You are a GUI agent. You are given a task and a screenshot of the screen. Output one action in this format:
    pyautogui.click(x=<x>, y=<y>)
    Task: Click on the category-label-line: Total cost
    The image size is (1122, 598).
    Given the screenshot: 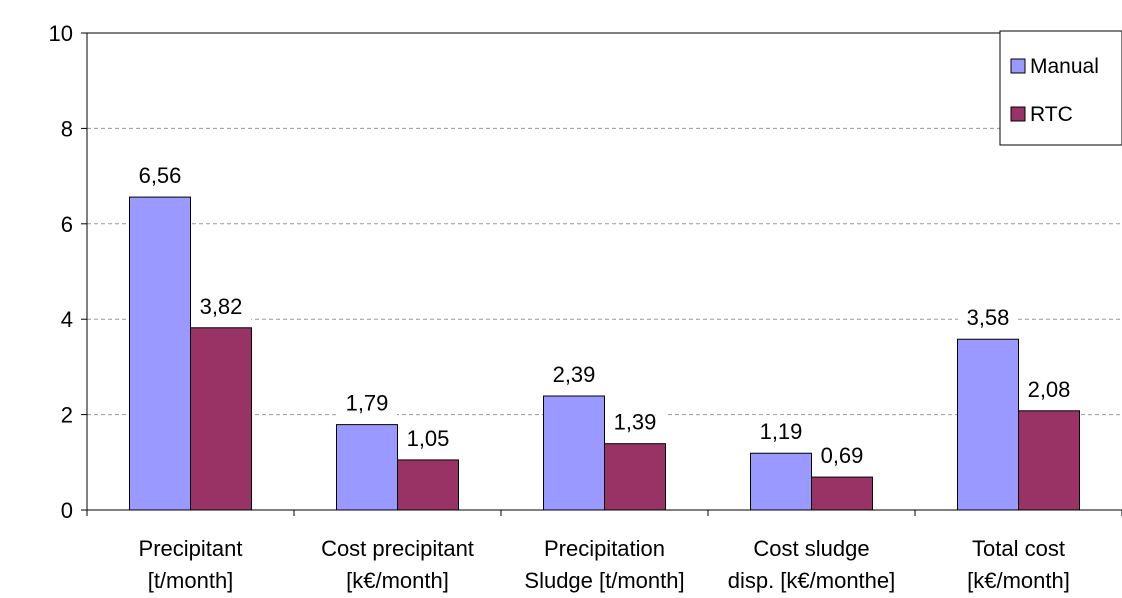 What is the action you would take?
    pyautogui.click(x=1018, y=548)
    